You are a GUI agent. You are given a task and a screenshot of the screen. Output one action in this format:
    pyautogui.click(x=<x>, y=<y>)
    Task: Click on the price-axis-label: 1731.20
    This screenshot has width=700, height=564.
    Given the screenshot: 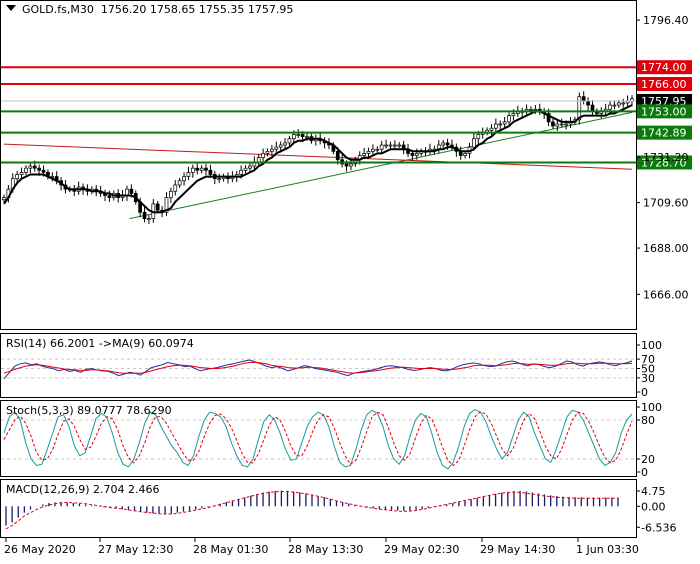 What is the action you would take?
    pyautogui.click(x=666, y=157)
    